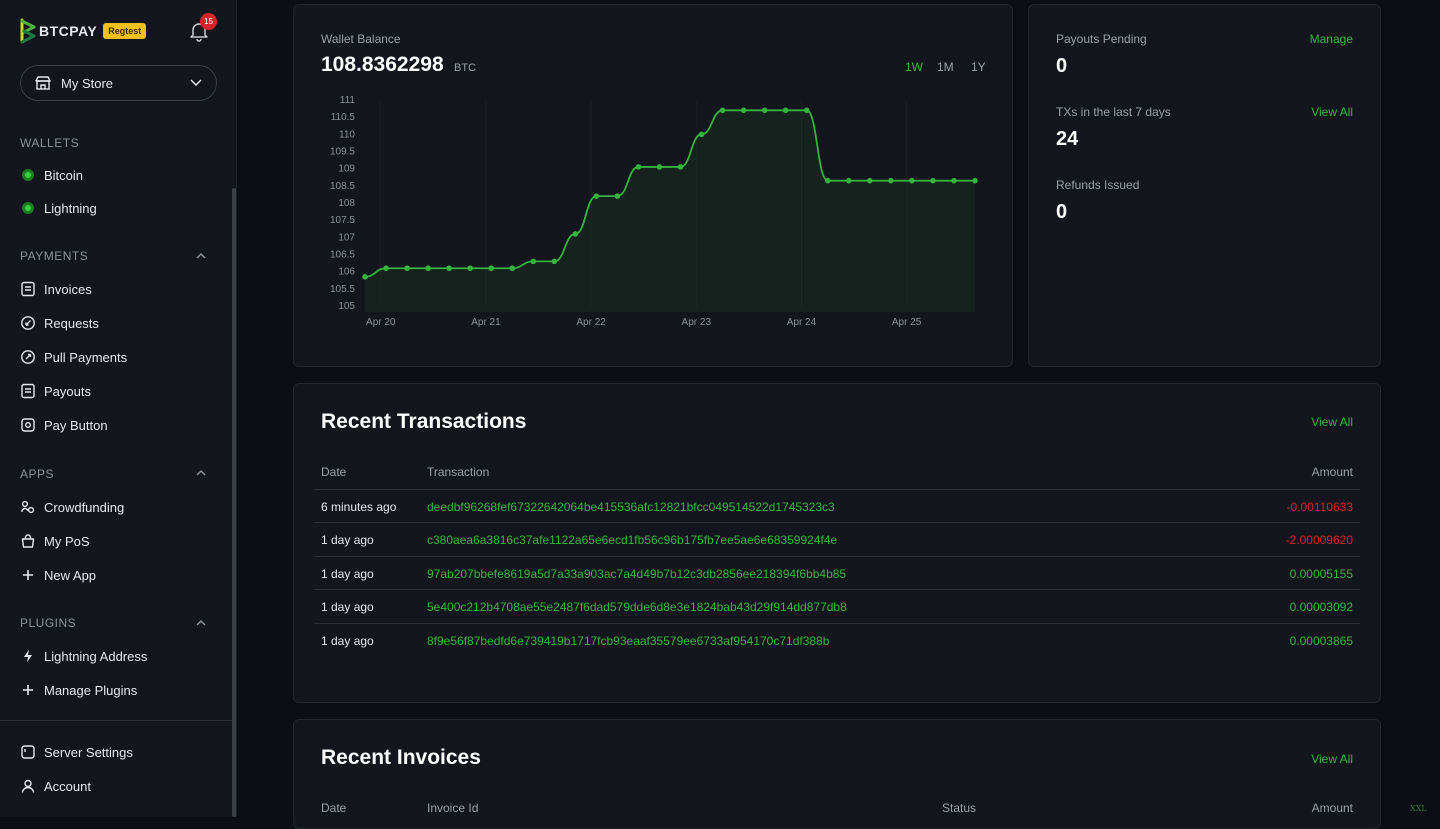  What do you see at coordinates (64, 175) in the screenshot?
I see `sidebar-item-label: Bitcoin` at bounding box center [64, 175].